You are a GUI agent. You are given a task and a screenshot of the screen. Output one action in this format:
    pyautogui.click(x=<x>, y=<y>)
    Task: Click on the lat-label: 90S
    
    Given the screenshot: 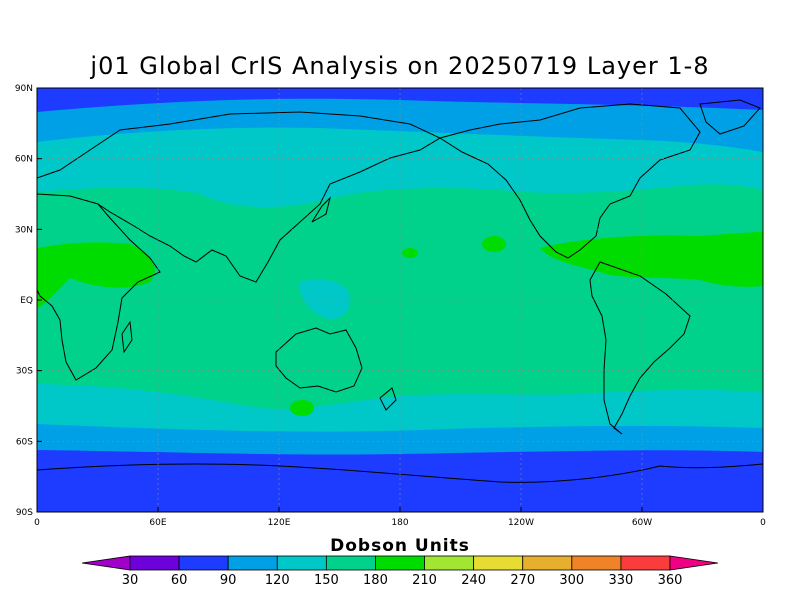 What is the action you would take?
    pyautogui.click(x=24, y=513)
    